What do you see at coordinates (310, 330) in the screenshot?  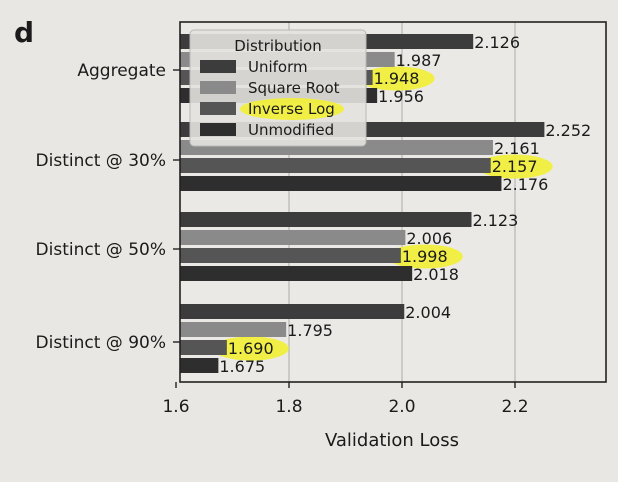 I see `bar-value-label: 1.795` at bounding box center [310, 330].